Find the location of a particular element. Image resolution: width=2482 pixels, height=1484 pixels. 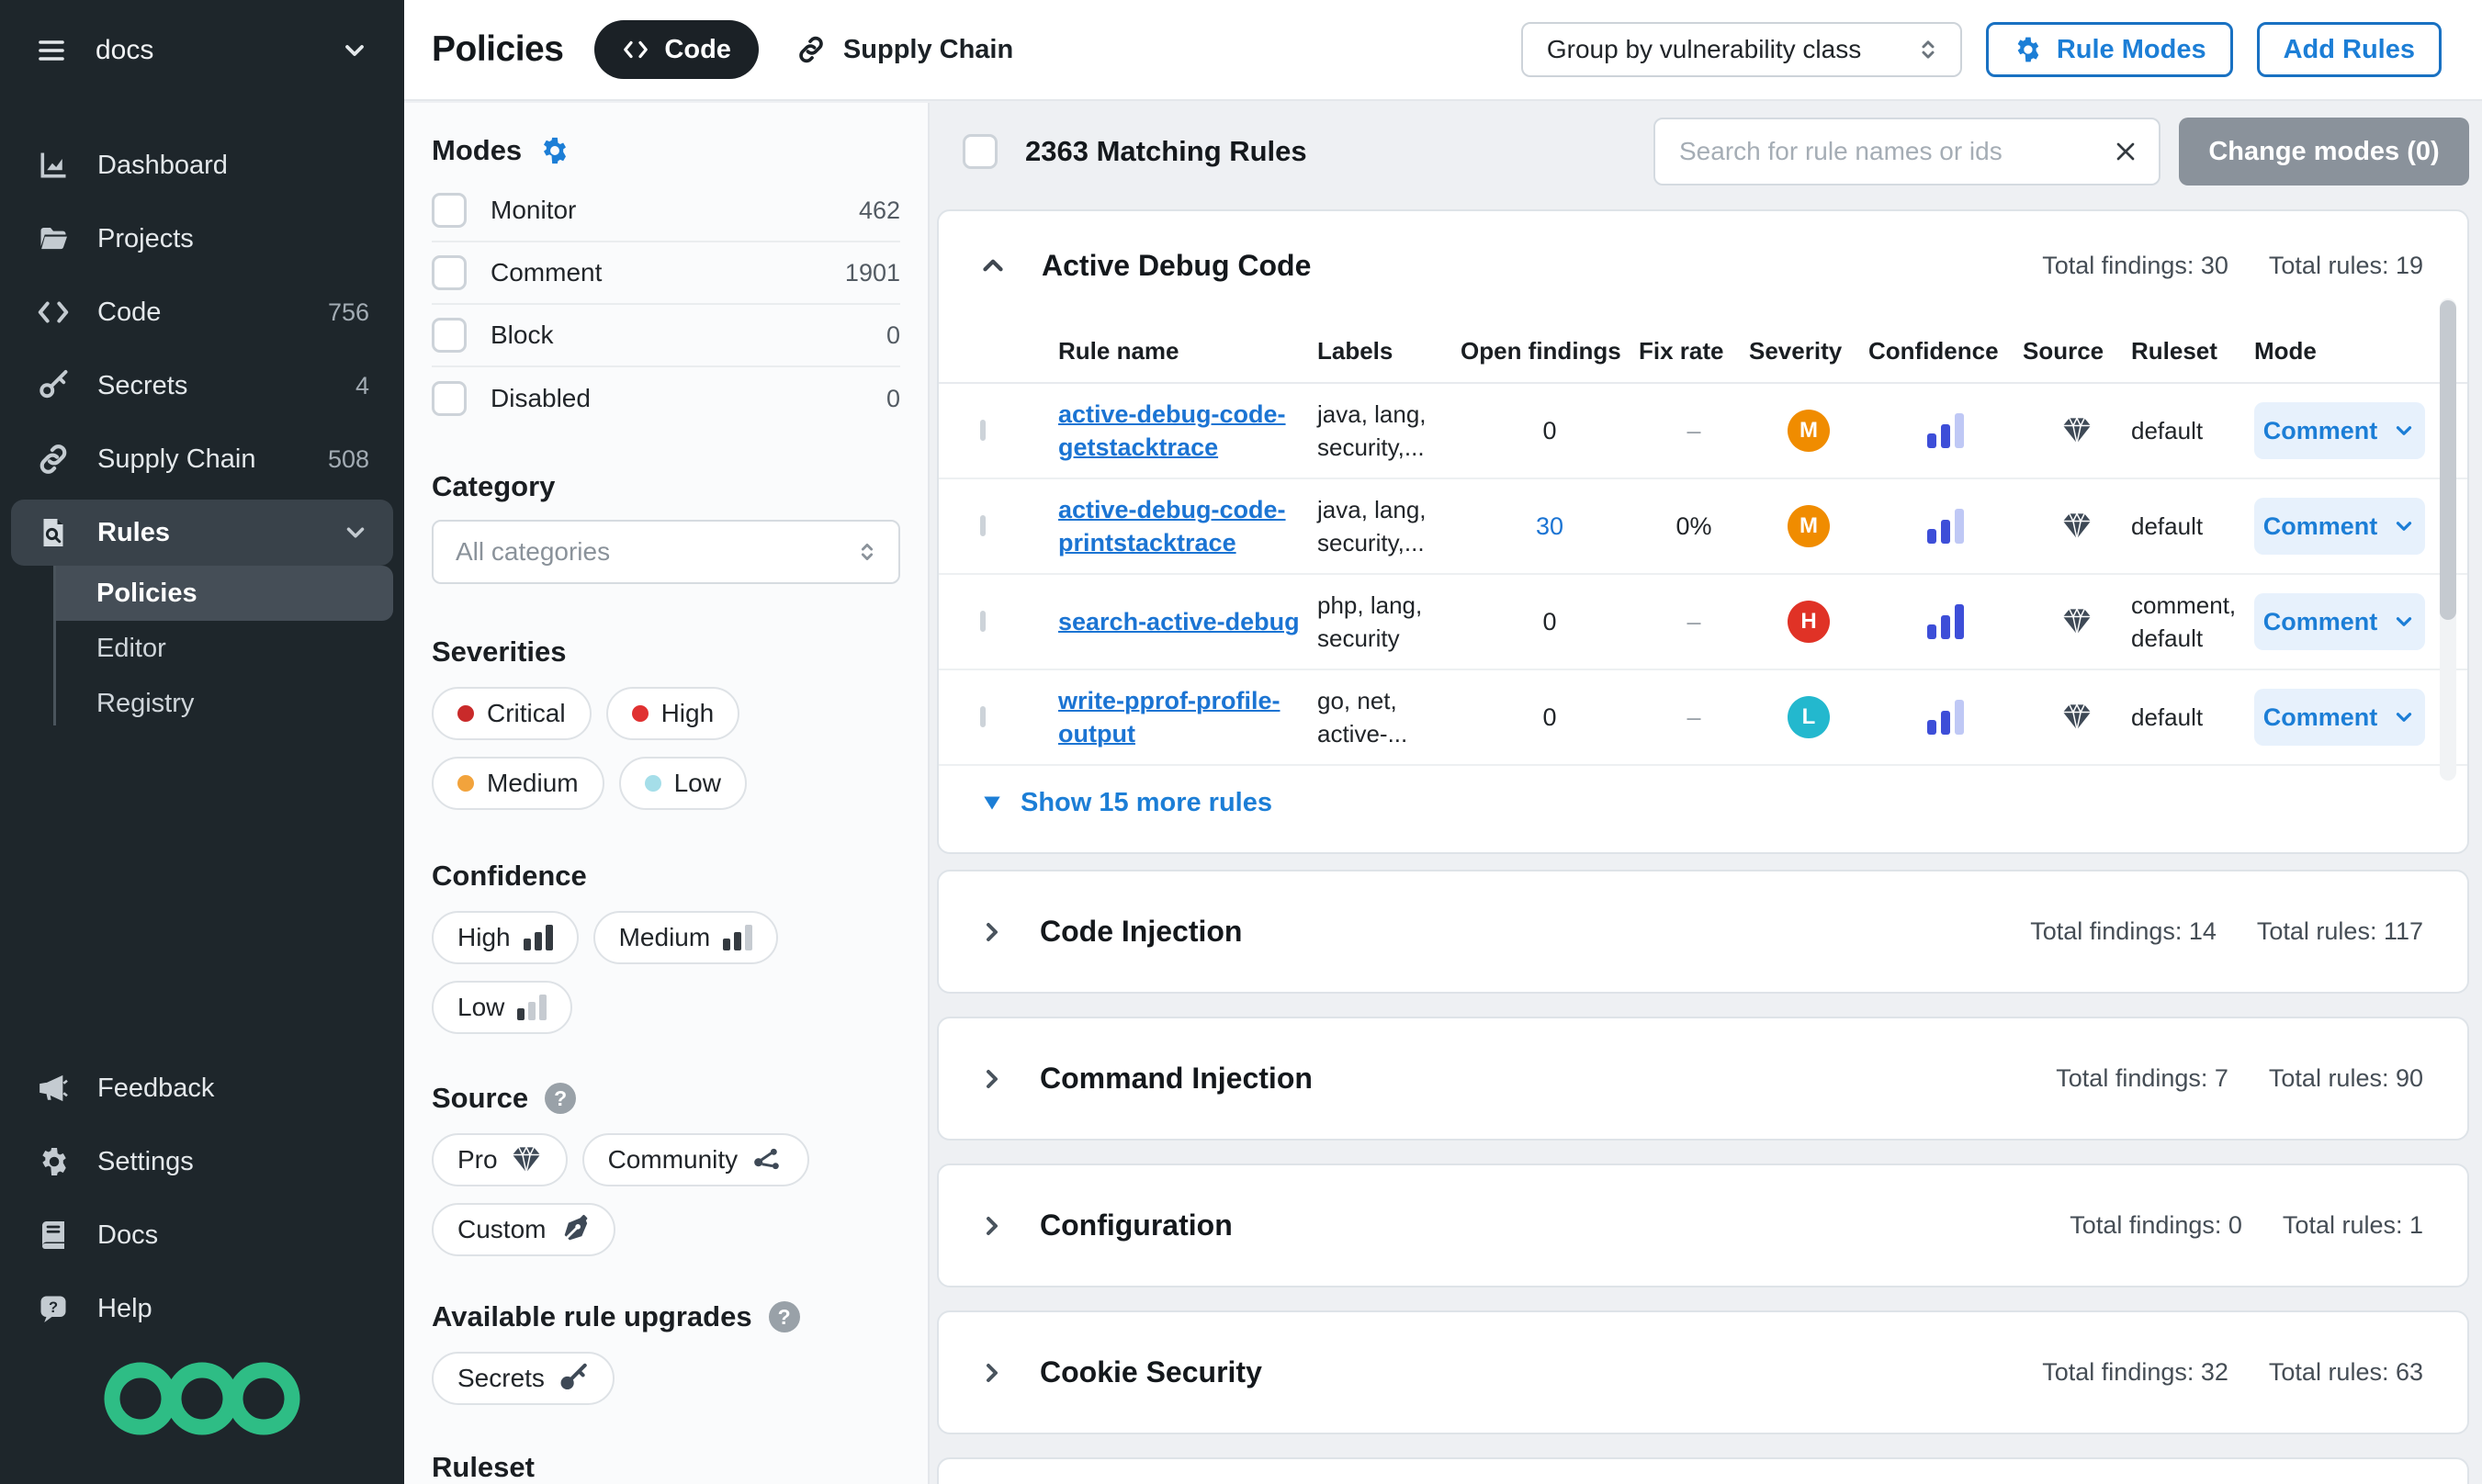

source-chip-pro: Pro is located at coordinates (500, 1160).